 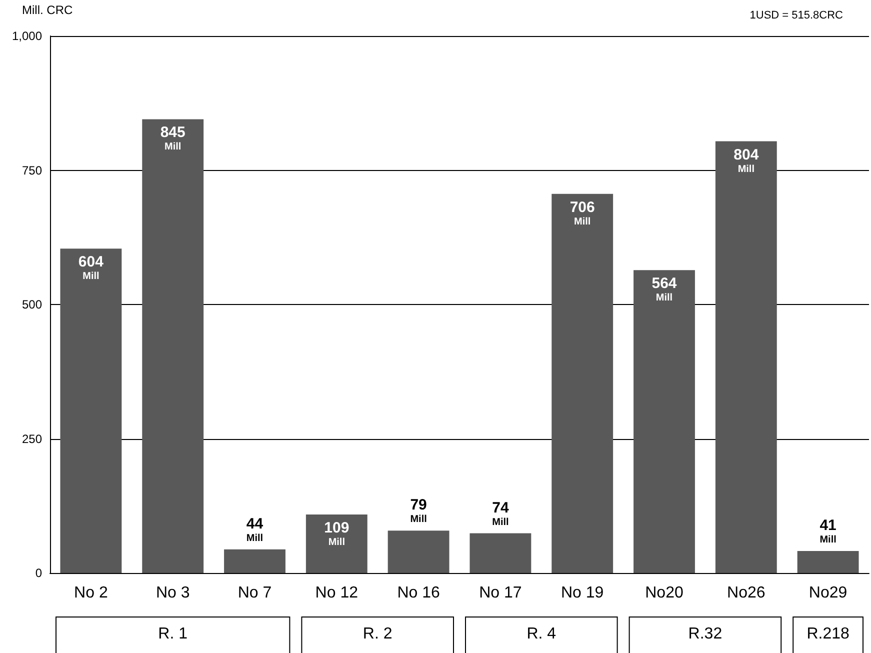 What do you see at coordinates (705, 634) in the screenshot?
I see `text: R.32` at bounding box center [705, 634].